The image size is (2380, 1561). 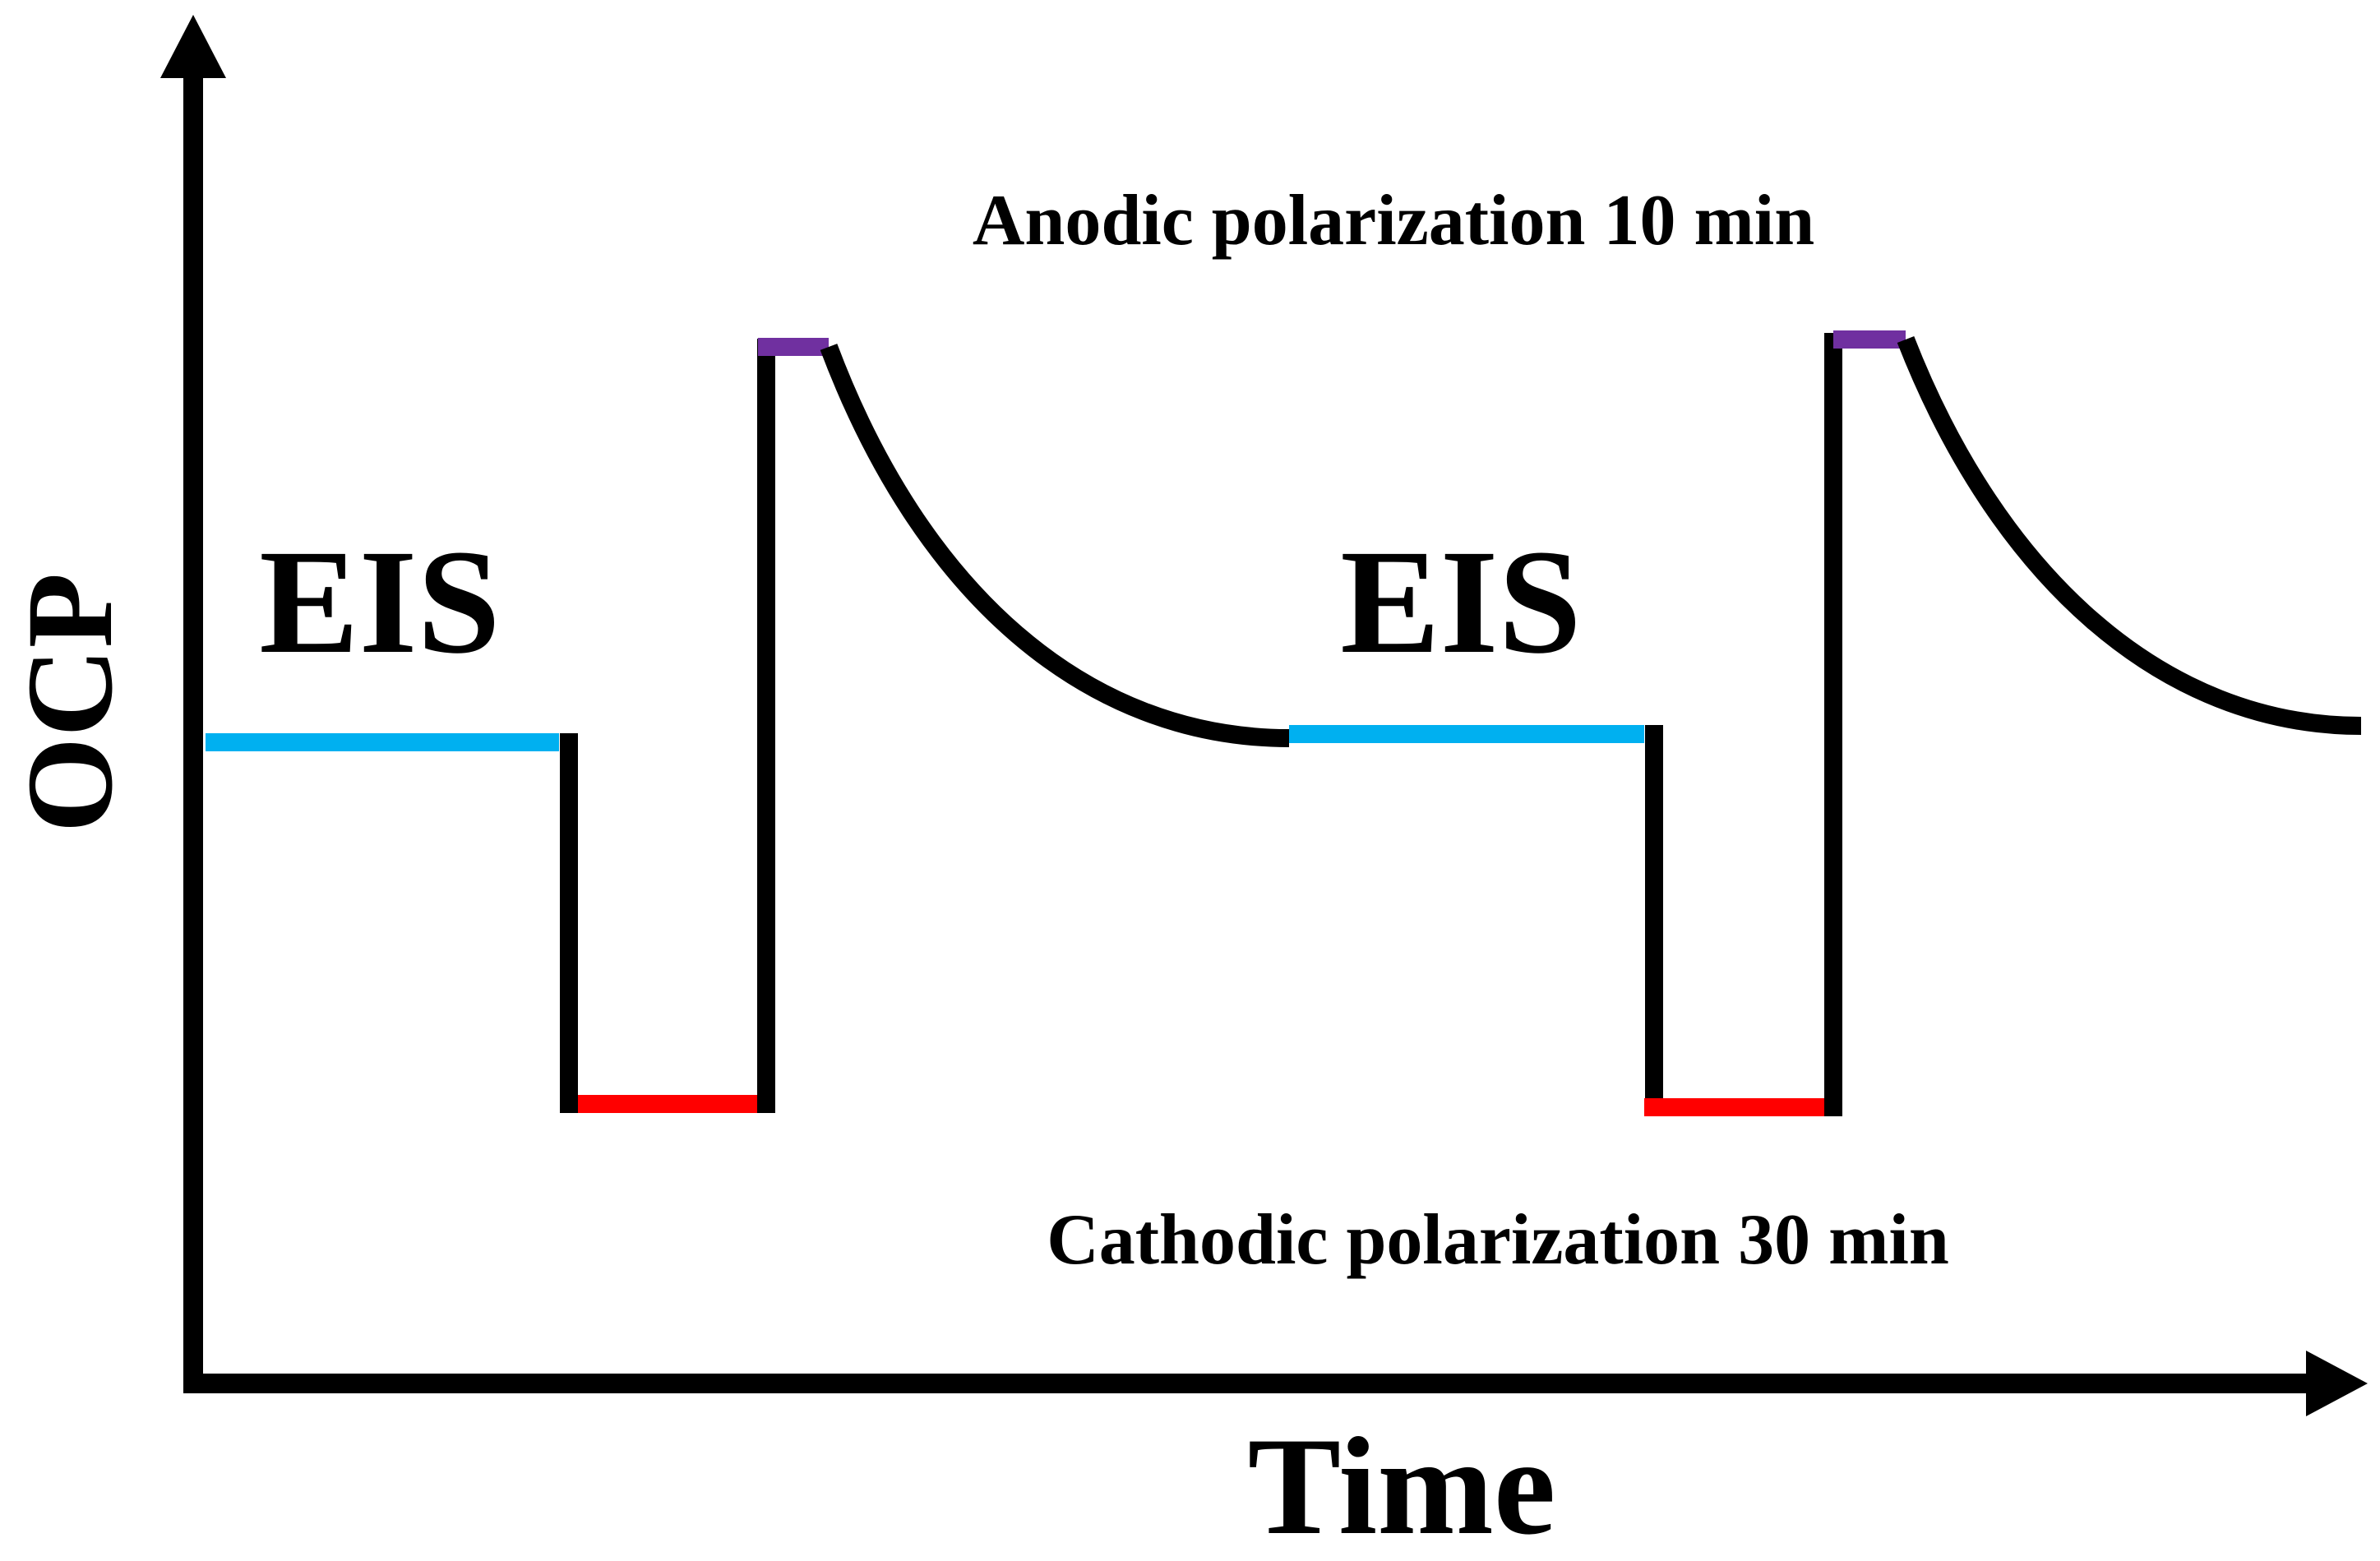 What do you see at coordinates (193, 46) in the screenshot?
I see `y-axis-arrowhead` at bounding box center [193, 46].